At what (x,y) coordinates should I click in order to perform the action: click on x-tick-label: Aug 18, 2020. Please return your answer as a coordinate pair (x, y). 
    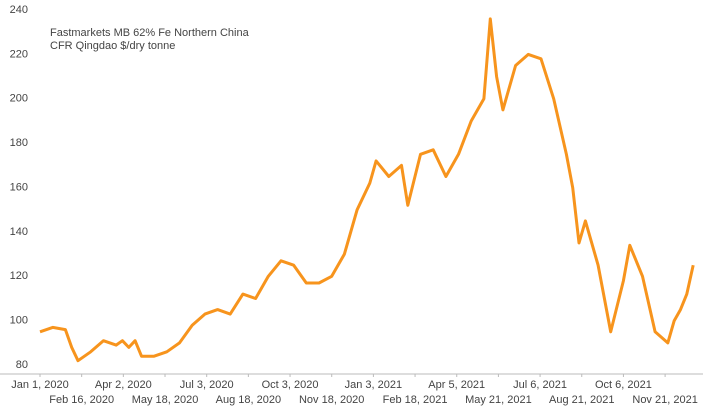
    Looking at the image, I should click on (248, 400).